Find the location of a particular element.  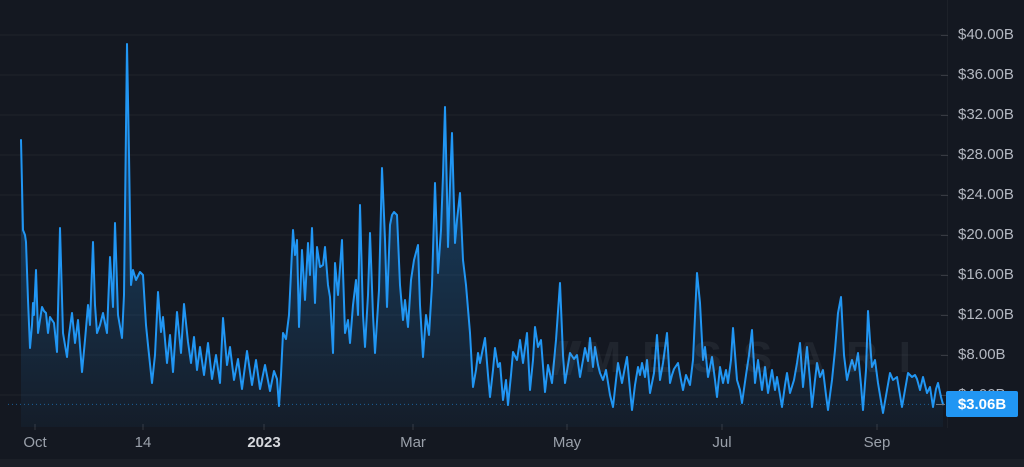

price-axis-label: $40.00B is located at coordinates (986, 34).